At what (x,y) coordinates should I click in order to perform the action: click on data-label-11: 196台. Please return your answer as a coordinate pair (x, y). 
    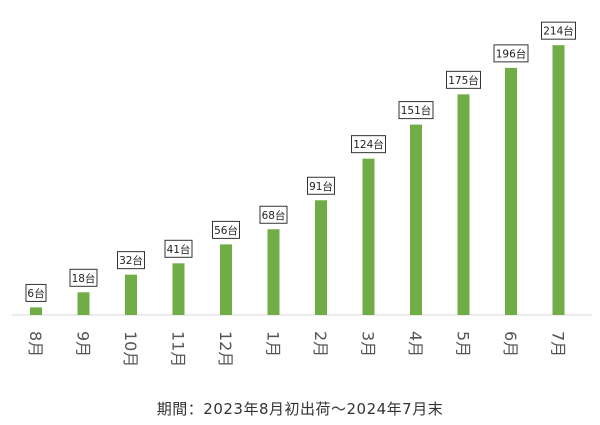
    Looking at the image, I should click on (511, 53).